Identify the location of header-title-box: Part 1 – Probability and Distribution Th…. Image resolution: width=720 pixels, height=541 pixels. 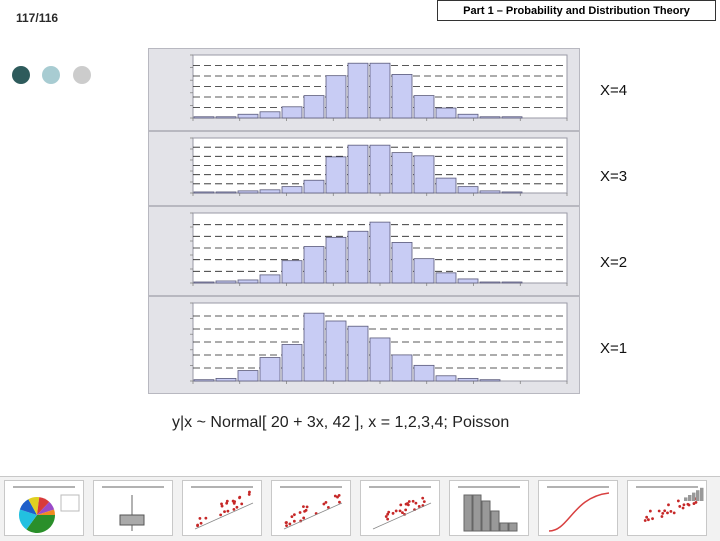
(576, 10).